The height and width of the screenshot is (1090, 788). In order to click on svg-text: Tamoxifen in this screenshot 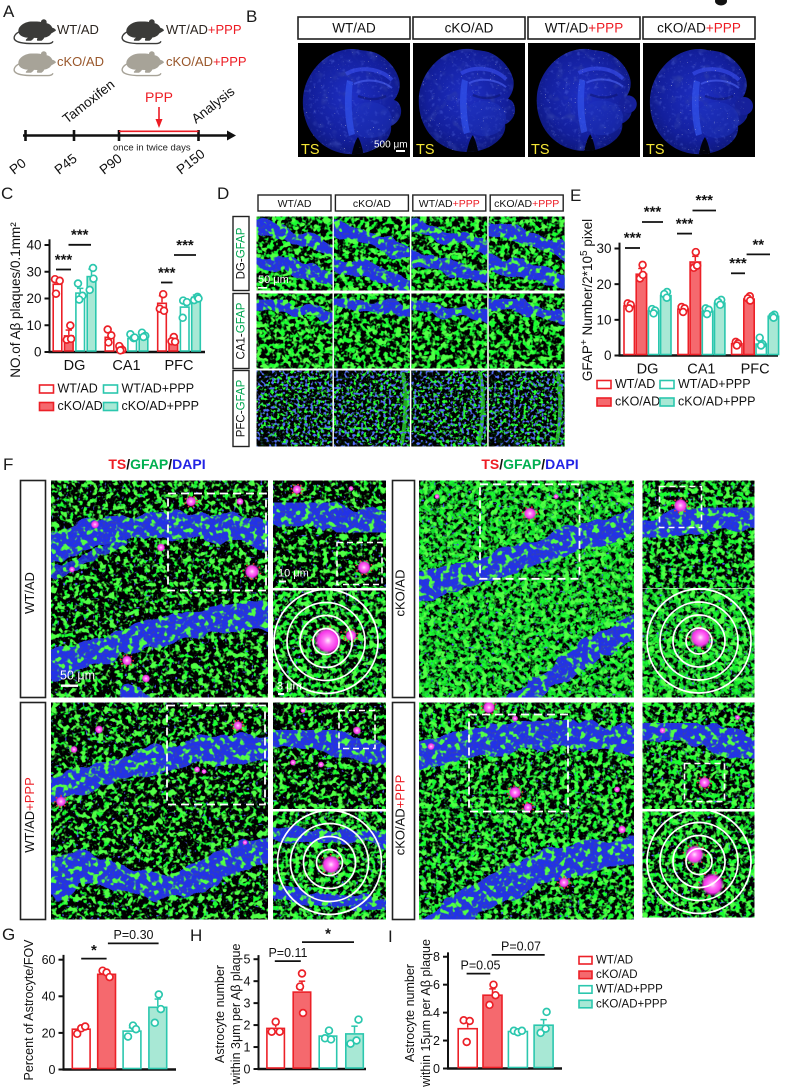, I will do `click(89, 102)`.